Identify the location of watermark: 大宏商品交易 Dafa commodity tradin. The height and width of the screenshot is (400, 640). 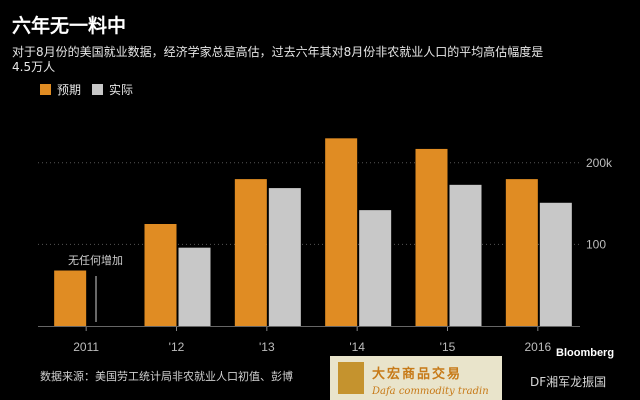
(416, 378).